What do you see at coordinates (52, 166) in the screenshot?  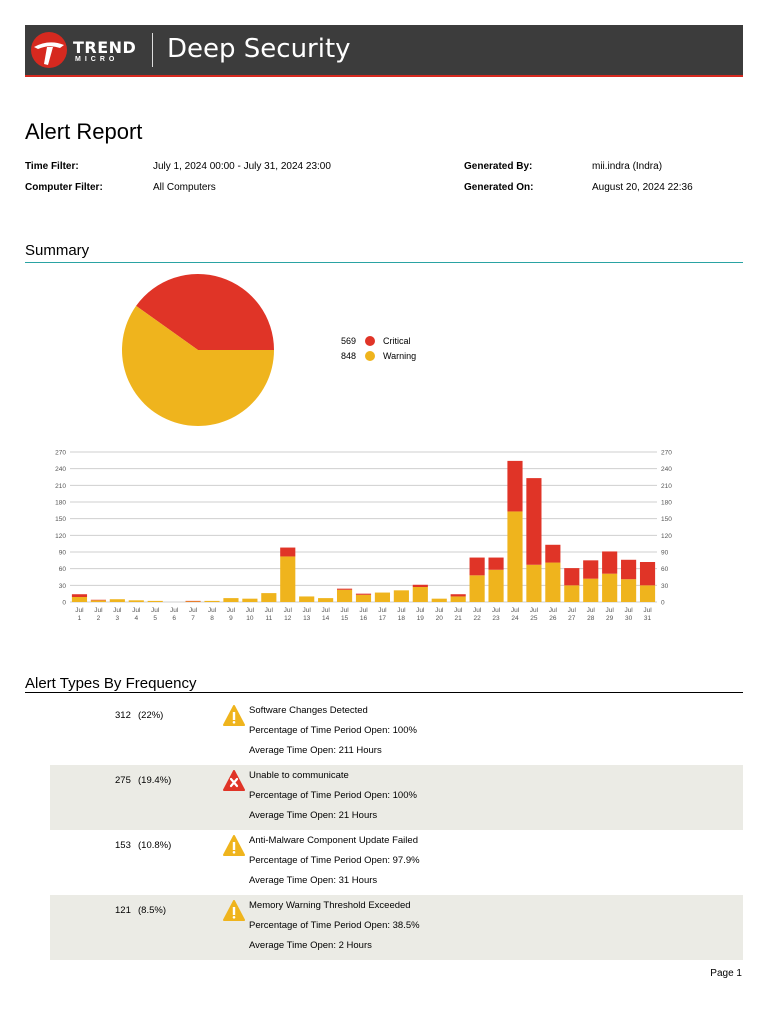 I see `time-filter-label: Time Filter:` at bounding box center [52, 166].